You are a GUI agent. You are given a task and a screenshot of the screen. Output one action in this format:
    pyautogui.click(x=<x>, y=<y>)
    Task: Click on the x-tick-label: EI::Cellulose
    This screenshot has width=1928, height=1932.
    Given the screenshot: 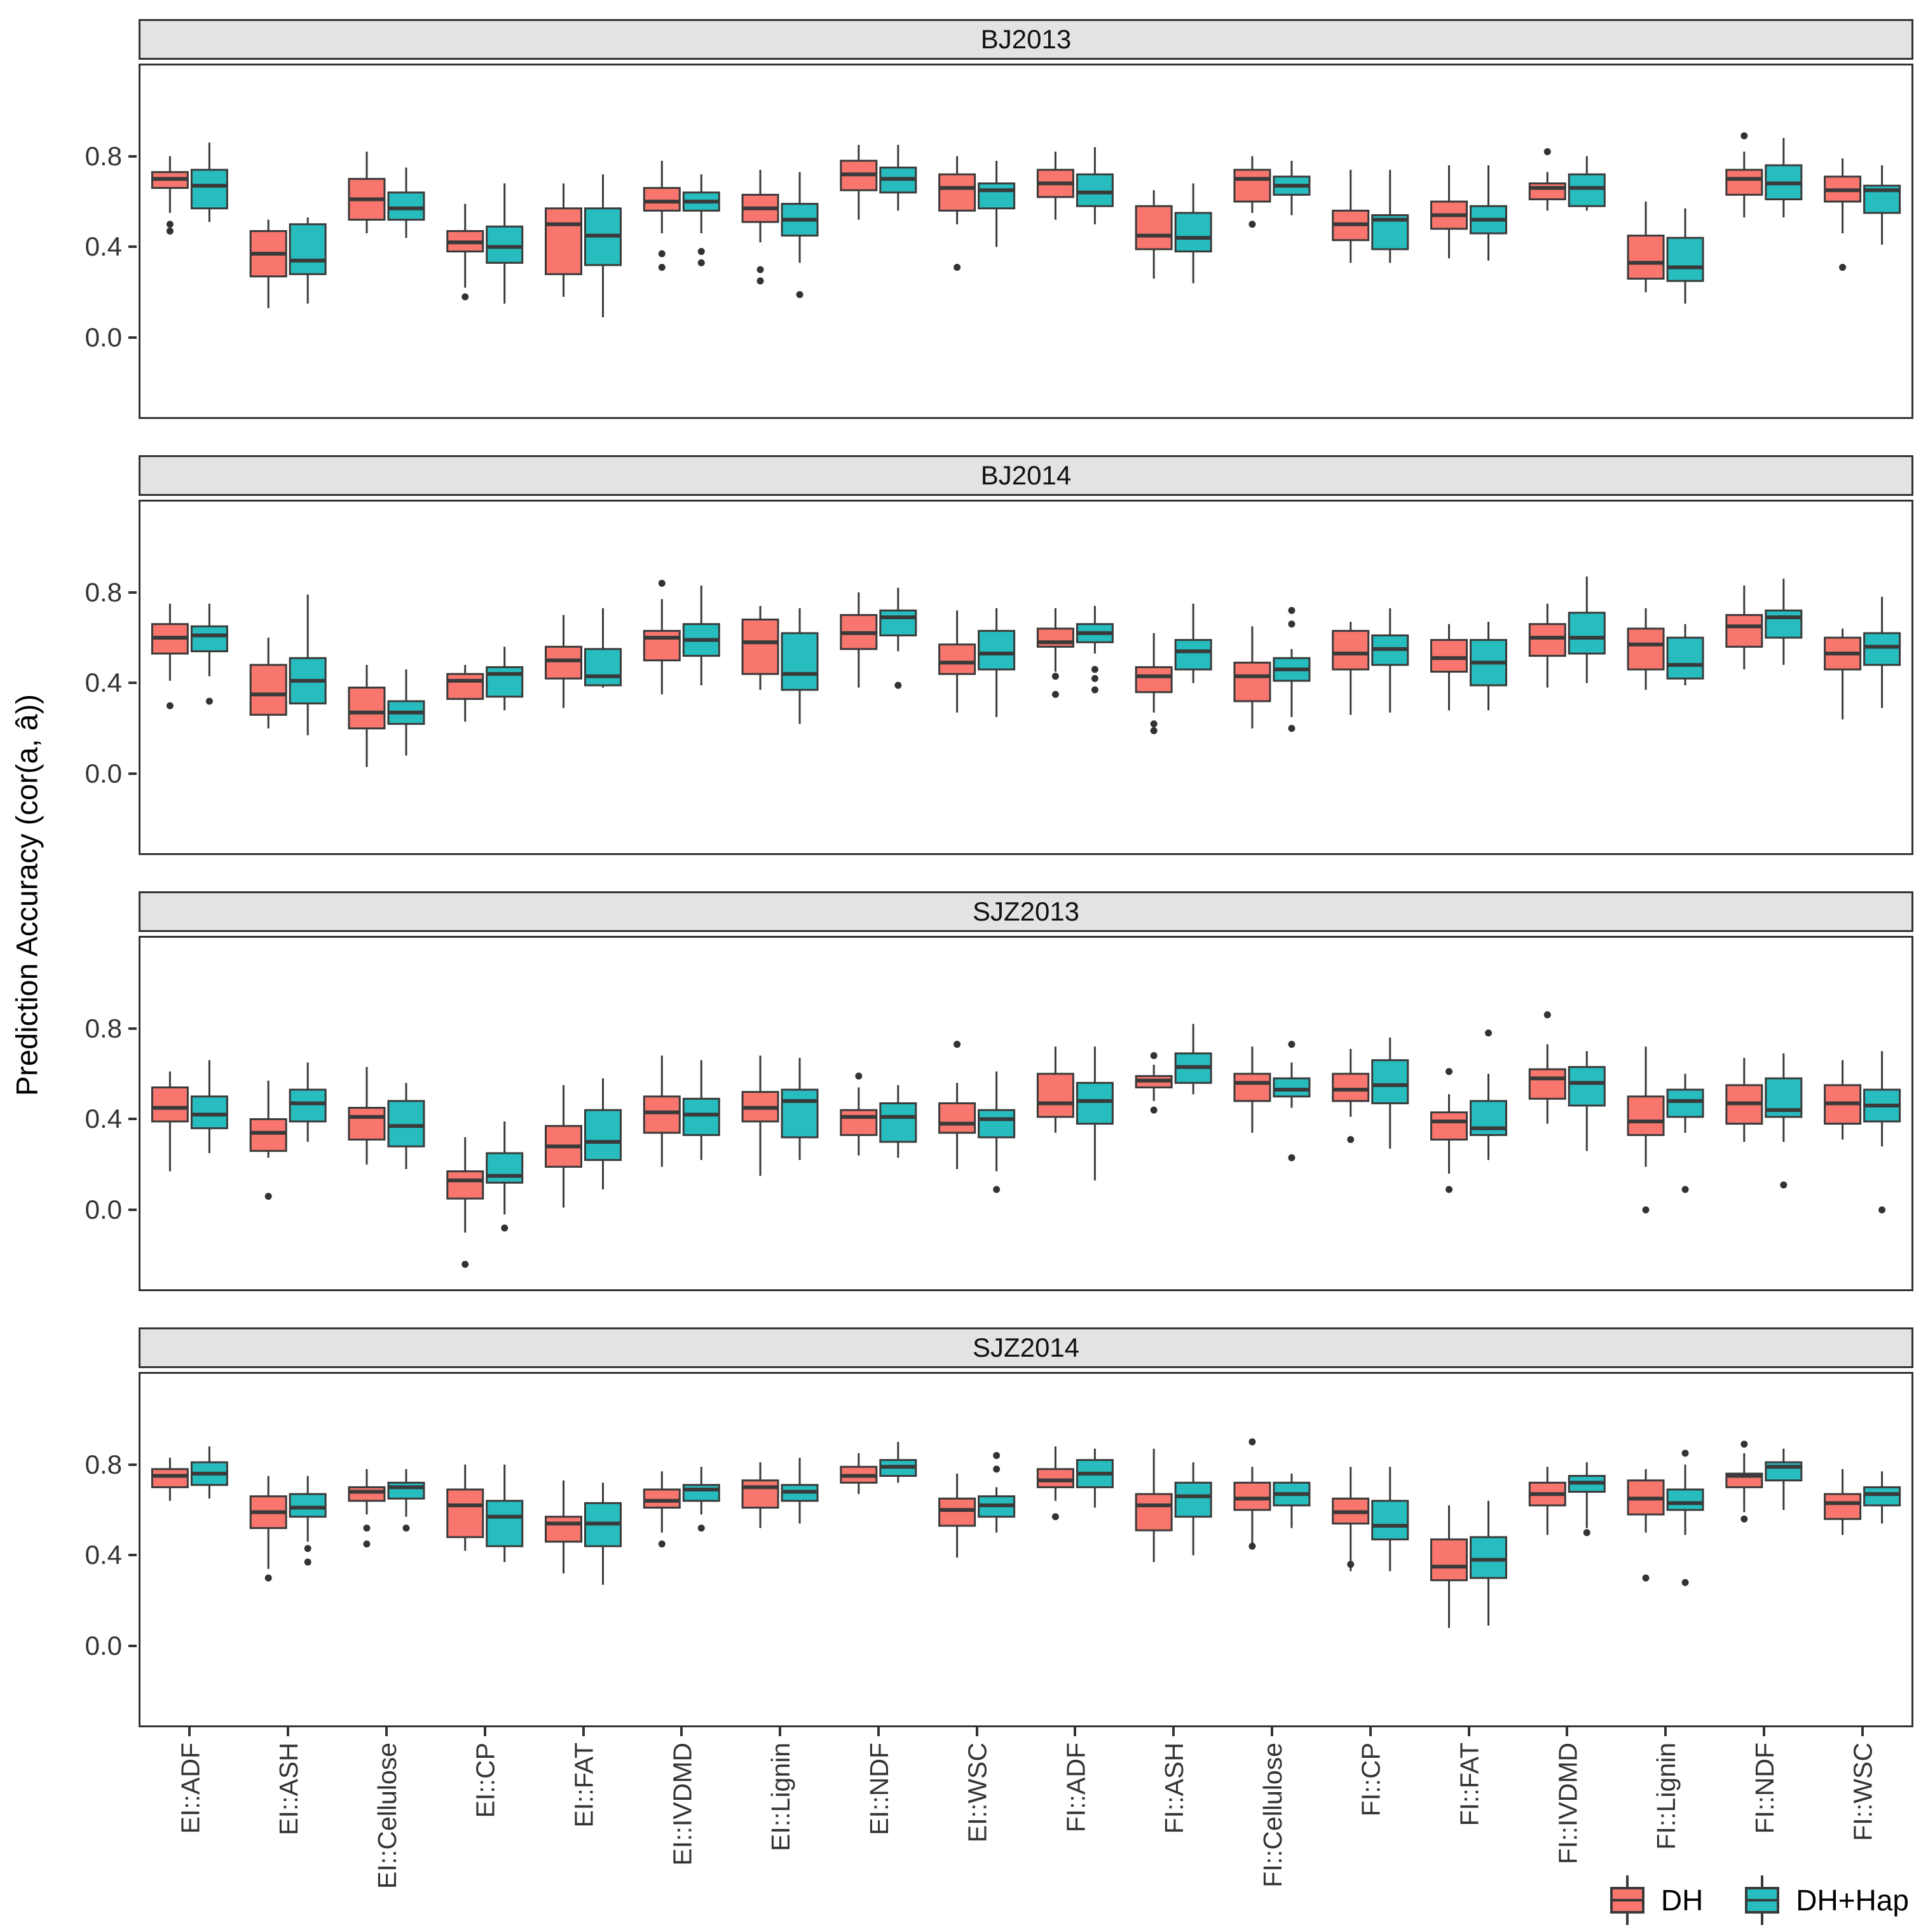 What is the action you would take?
    pyautogui.click(x=387, y=1816)
    